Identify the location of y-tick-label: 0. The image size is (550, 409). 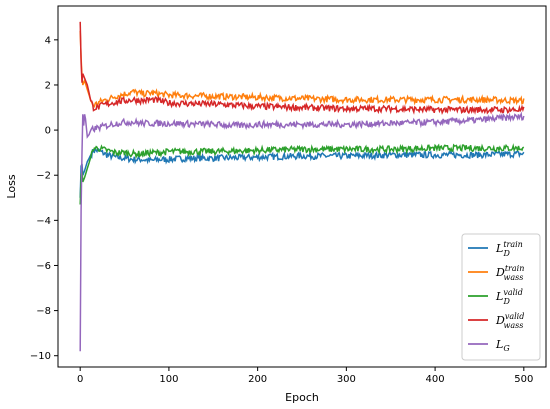
(48, 131).